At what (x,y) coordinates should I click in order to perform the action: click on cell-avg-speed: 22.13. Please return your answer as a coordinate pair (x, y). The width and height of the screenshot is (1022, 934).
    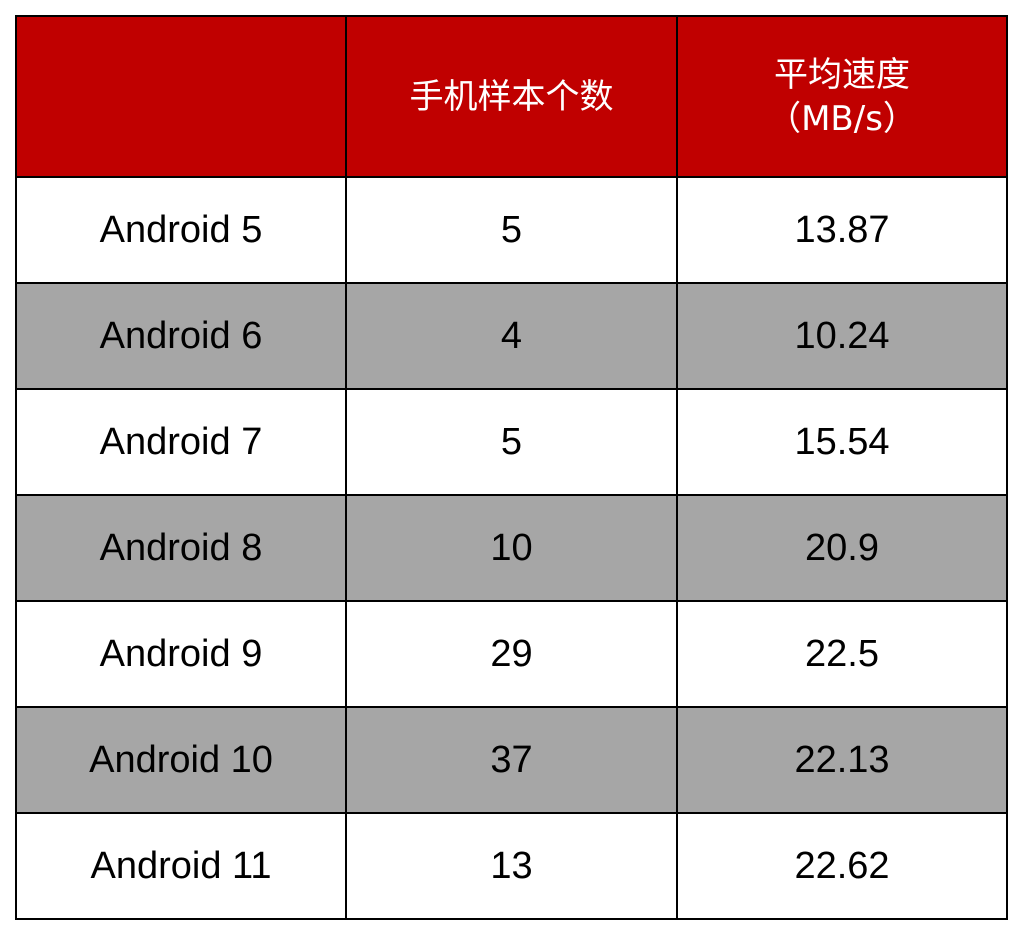
    Looking at the image, I should click on (842, 760).